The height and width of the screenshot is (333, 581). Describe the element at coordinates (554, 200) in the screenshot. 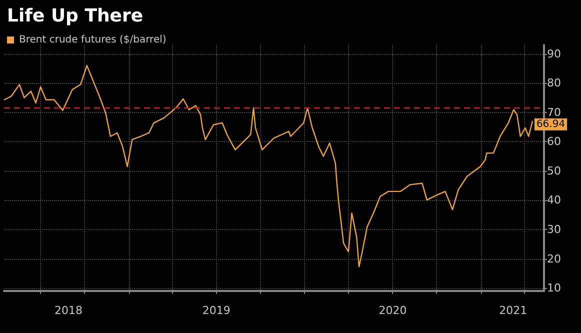

I see `y-tick-label: 40` at that location.